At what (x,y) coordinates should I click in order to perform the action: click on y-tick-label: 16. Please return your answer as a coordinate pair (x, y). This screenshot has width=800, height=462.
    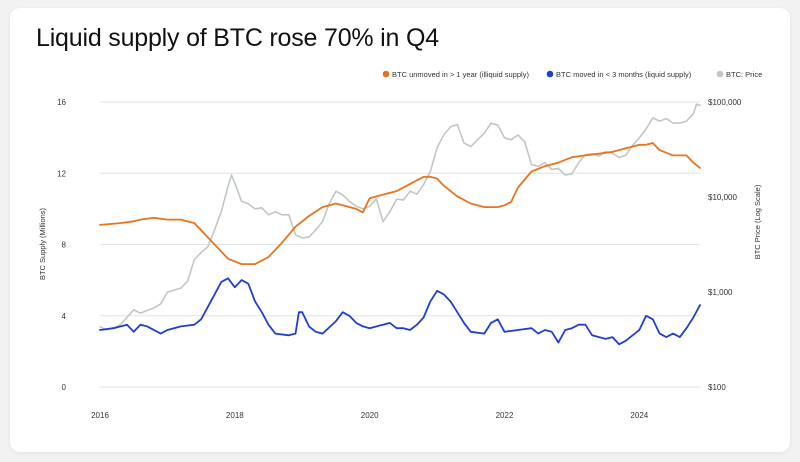
    Looking at the image, I should click on (61, 102).